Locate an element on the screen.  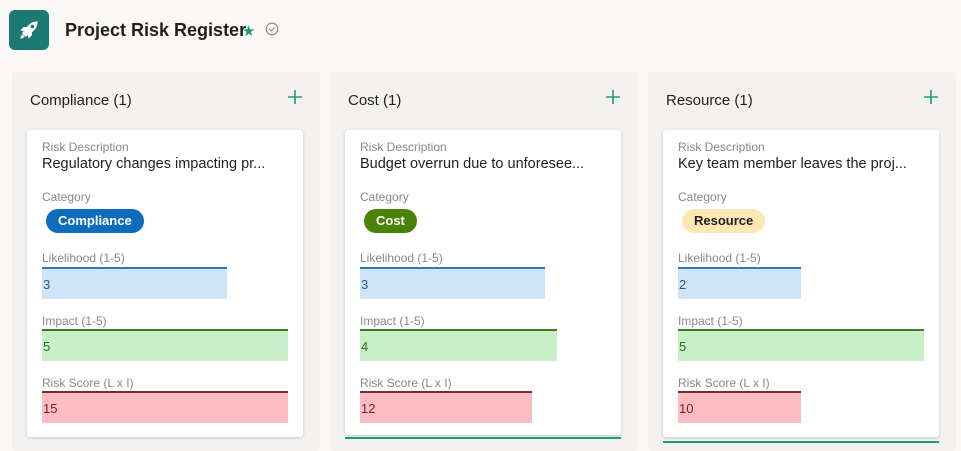
page-title: Project Risk Register is located at coordinates (156, 30).